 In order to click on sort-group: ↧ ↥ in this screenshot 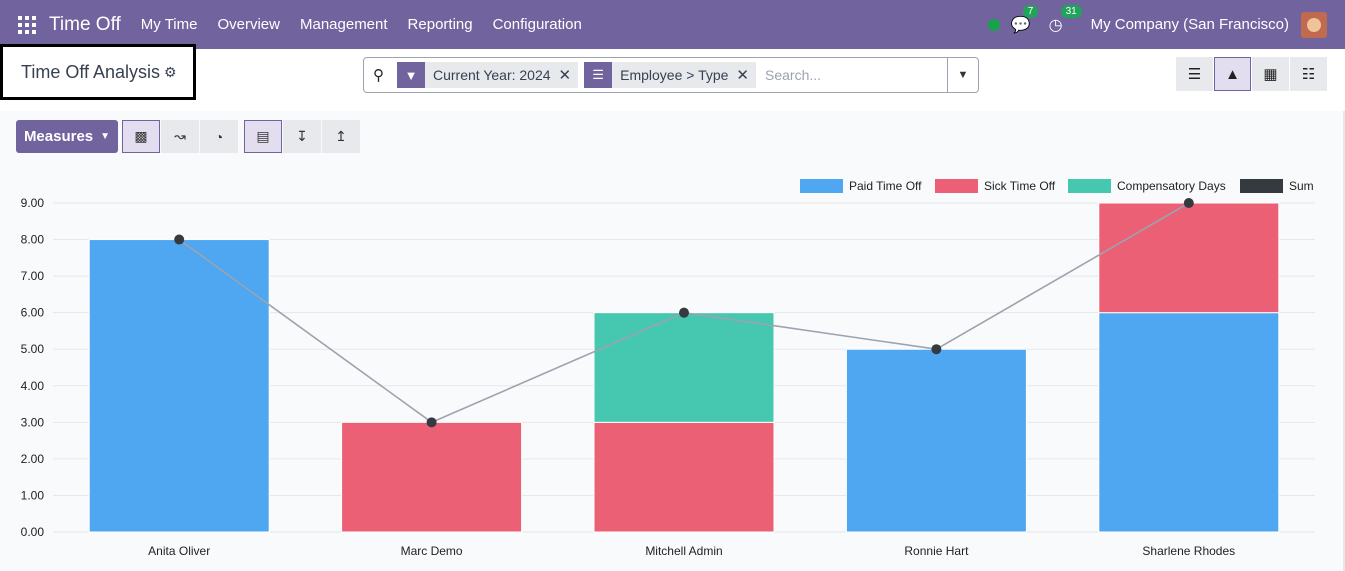, I will do `click(322, 136)`.